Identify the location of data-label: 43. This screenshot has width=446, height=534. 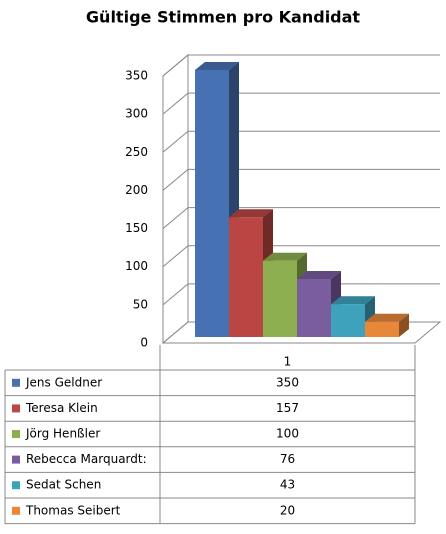
(287, 485).